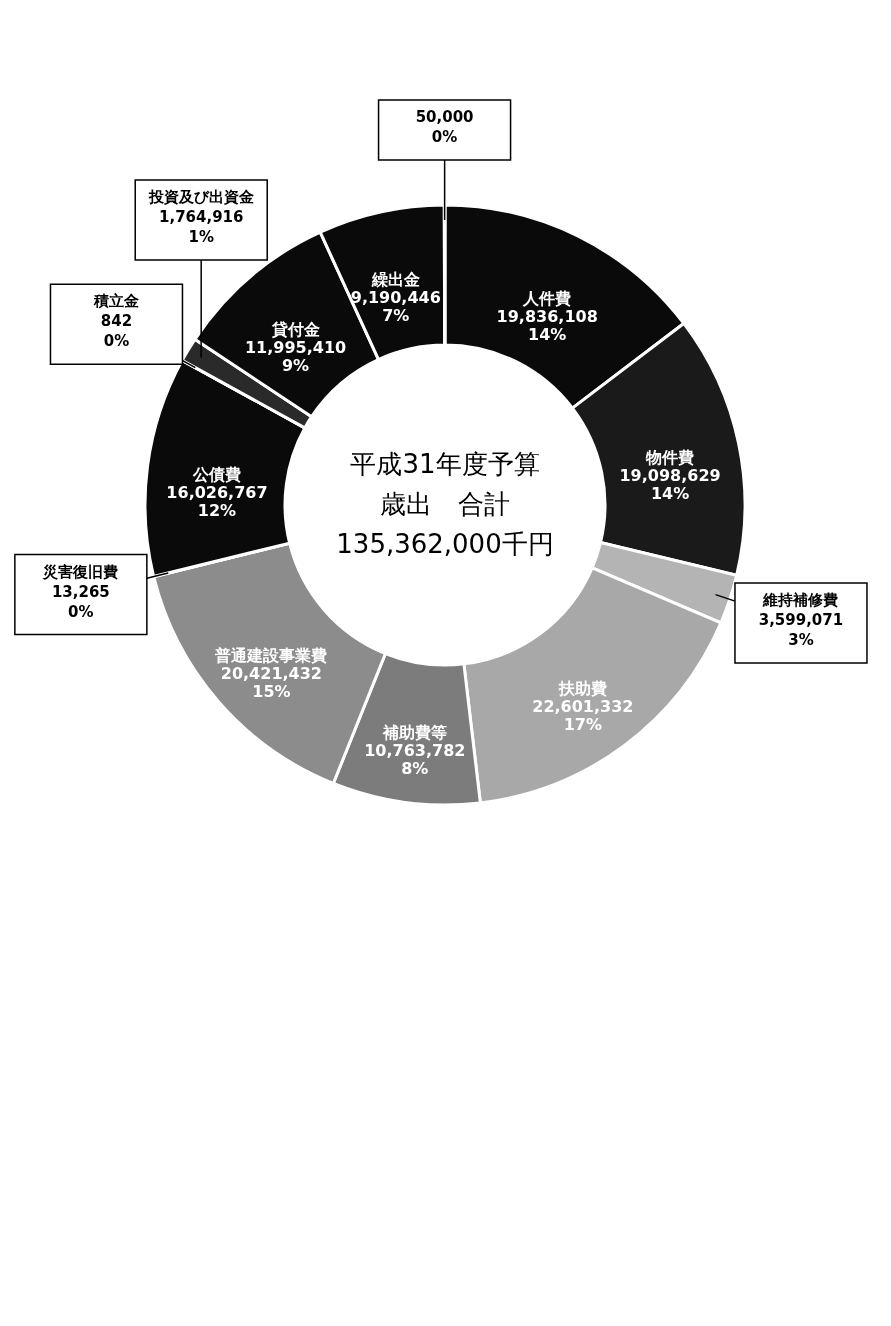 This screenshot has height=1326, width=891. Describe the element at coordinates (395, 280) in the screenshot. I see `slice-label: 繰出金` at that location.